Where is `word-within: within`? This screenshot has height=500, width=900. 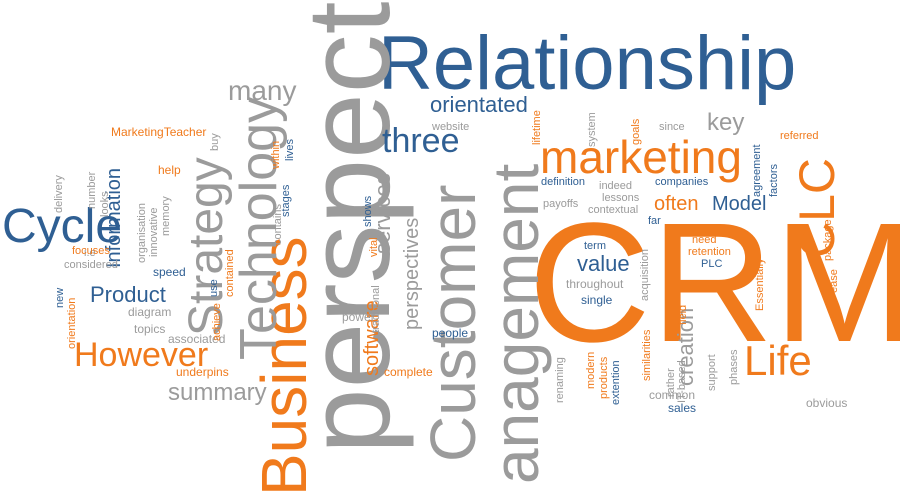 word-within: within is located at coordinates (276, 154).